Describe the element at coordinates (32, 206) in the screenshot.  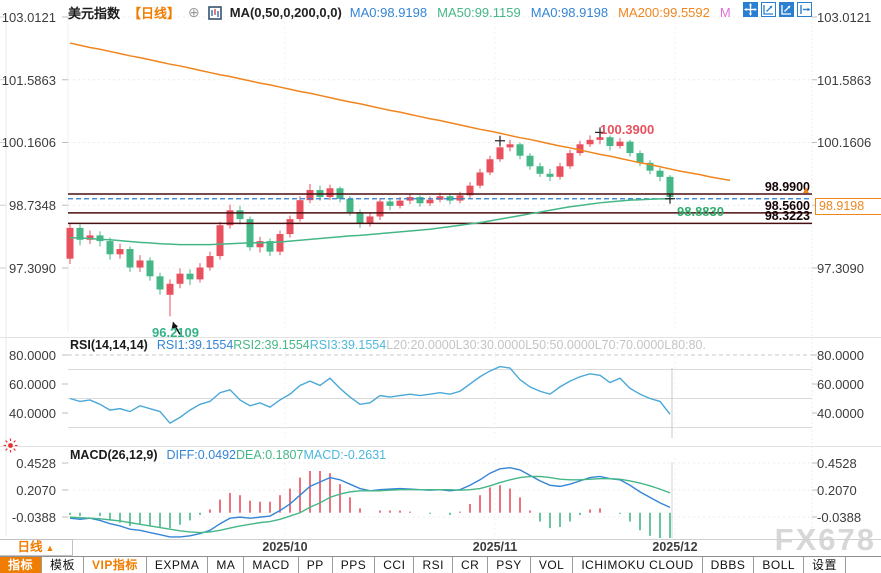
I see `price-axis-label: 98.7348` at that location.